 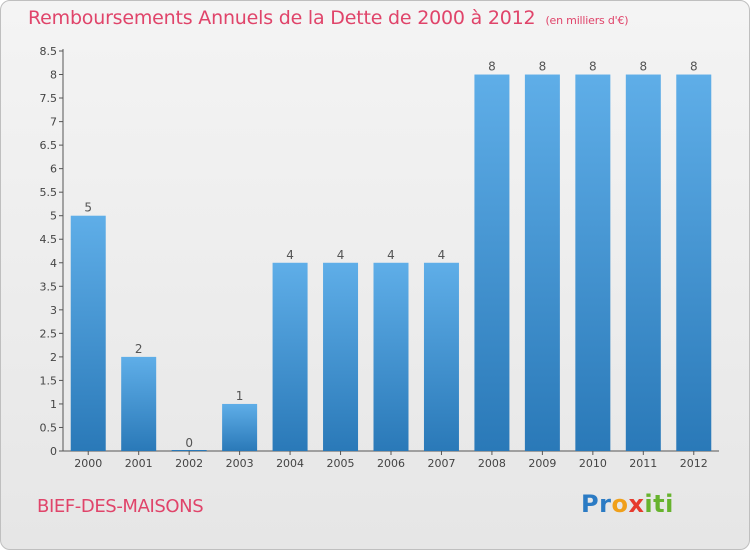 I want to click on town-name: BIEF-DES-MAISONS, so click(x=120, y=506).